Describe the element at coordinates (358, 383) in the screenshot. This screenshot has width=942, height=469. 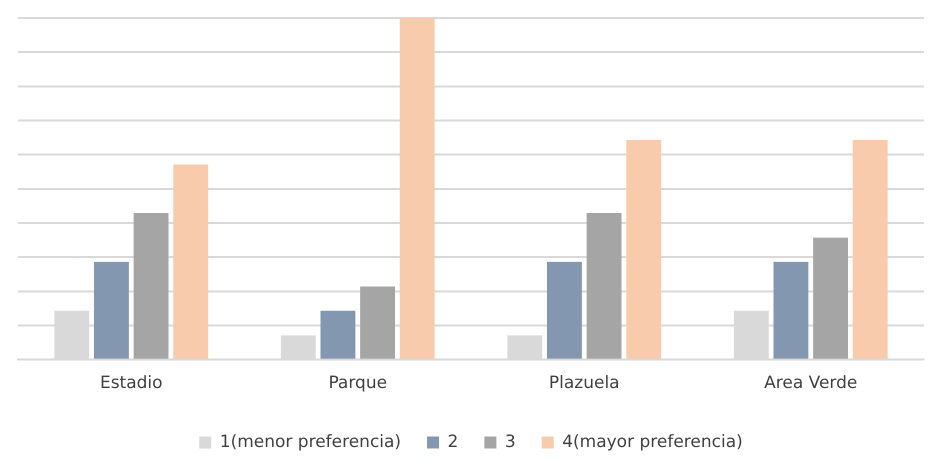
I see `x-tick-label: Parque` at that location.